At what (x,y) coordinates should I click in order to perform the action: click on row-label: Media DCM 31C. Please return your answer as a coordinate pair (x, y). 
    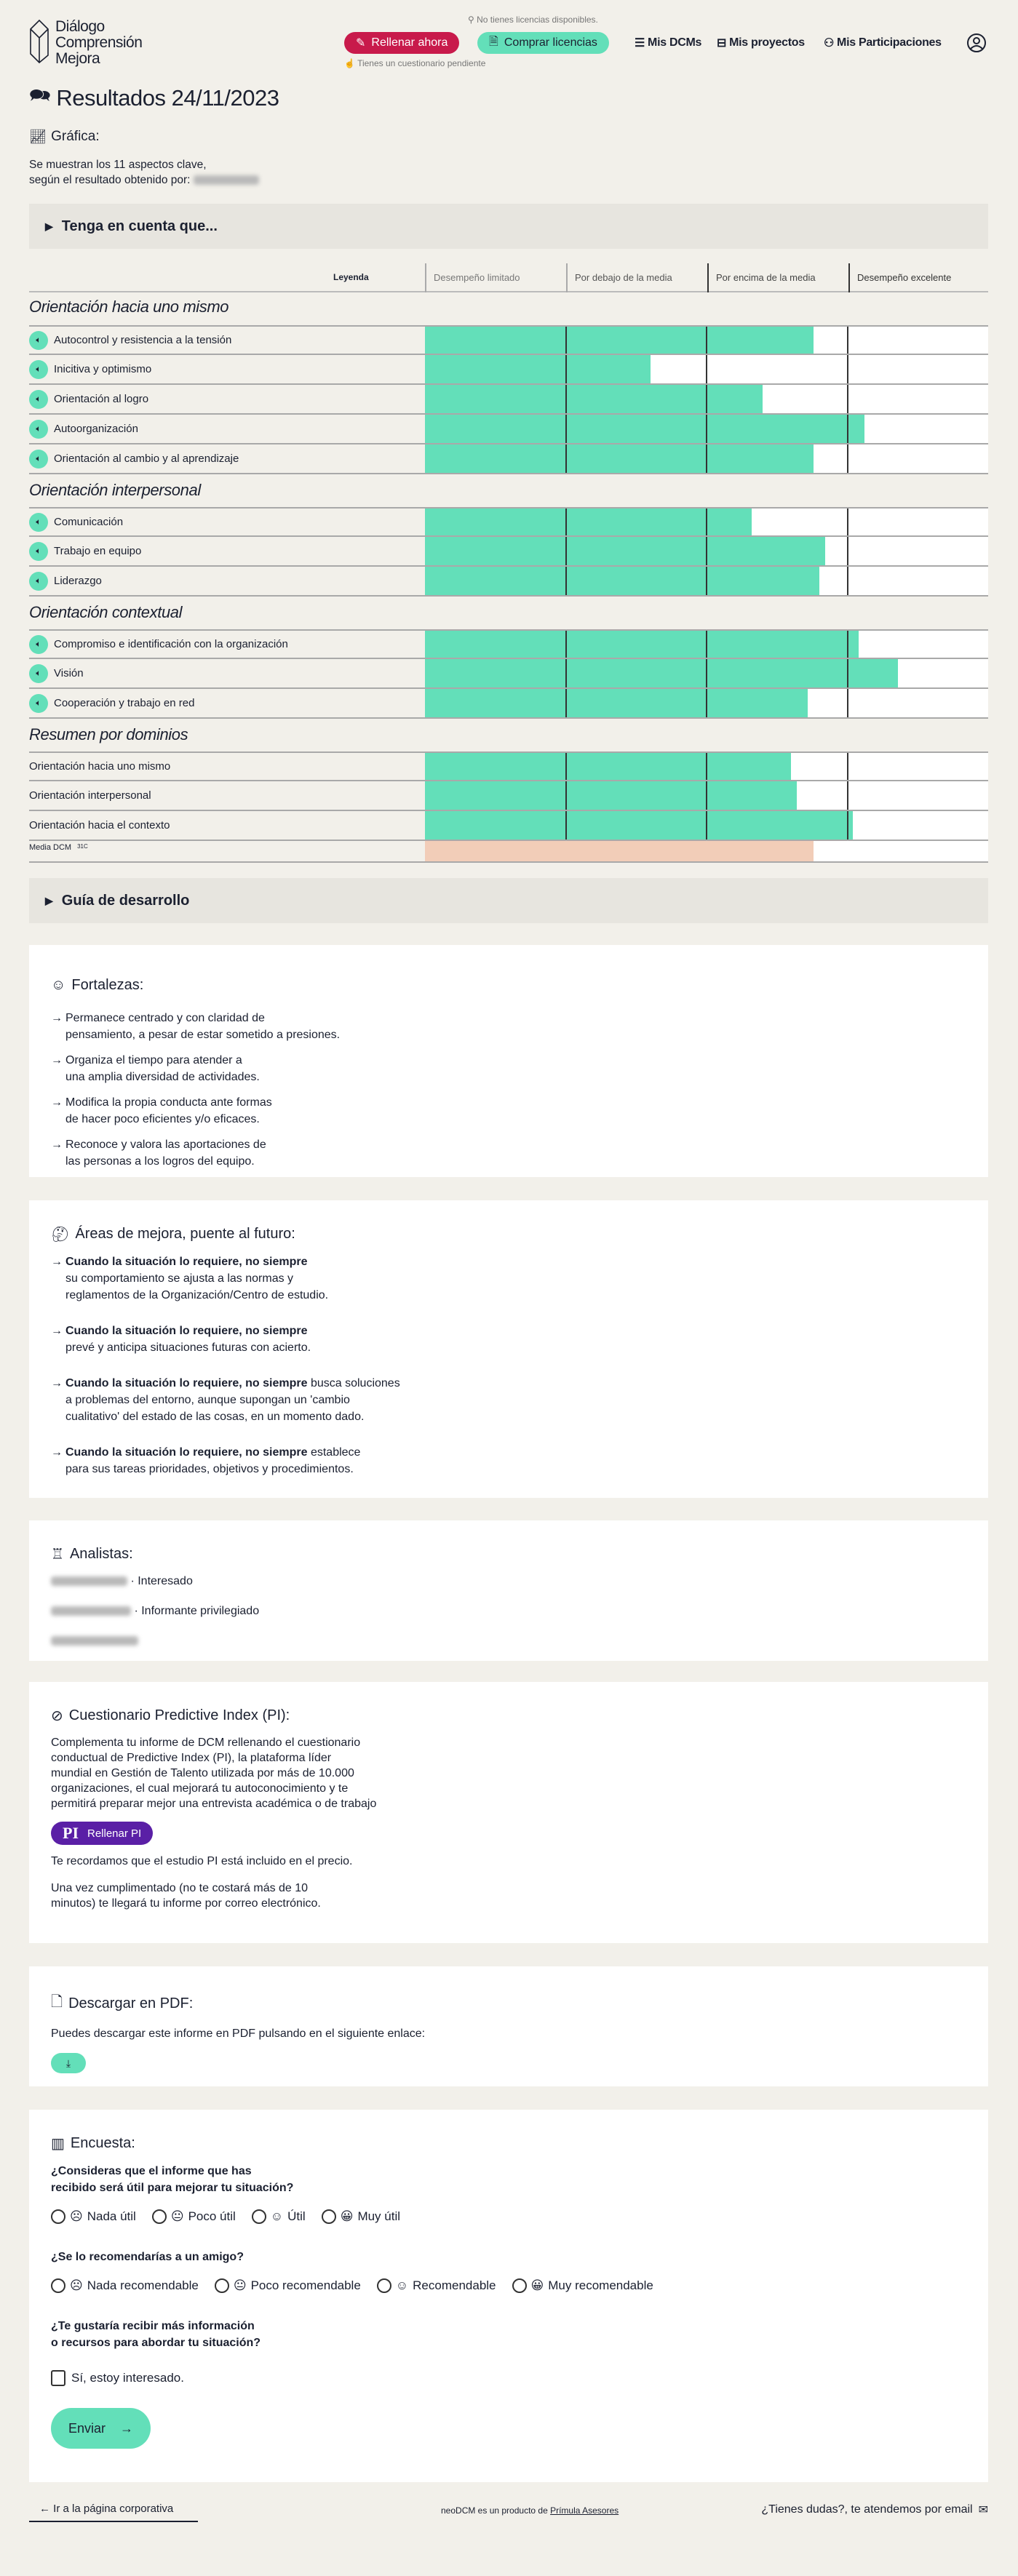
    Looking at the image, I should click on (227, 851).